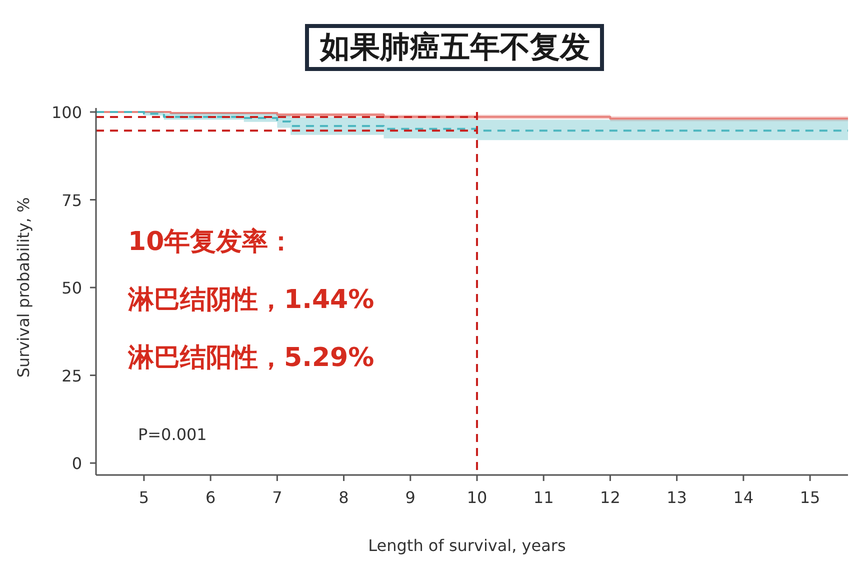  Describe the element at coordinates (211, 242) in the screenshot. I see `annotation: 10年复发率：` at that location.